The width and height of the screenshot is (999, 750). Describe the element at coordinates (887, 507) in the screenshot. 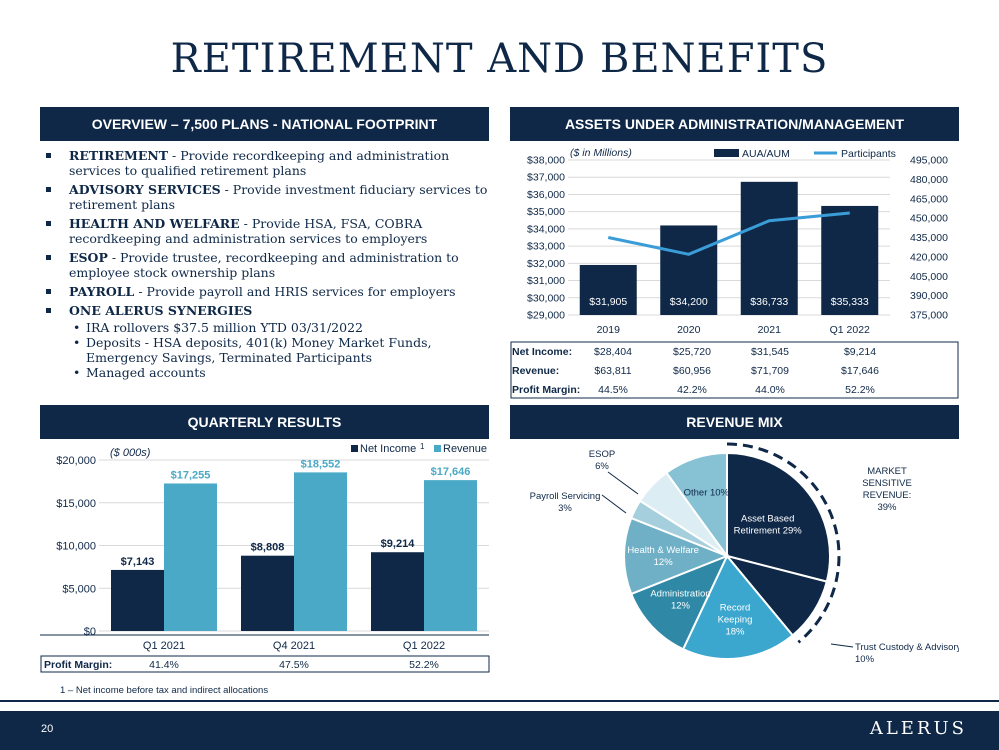

I see `market-note: 39%` at that location.